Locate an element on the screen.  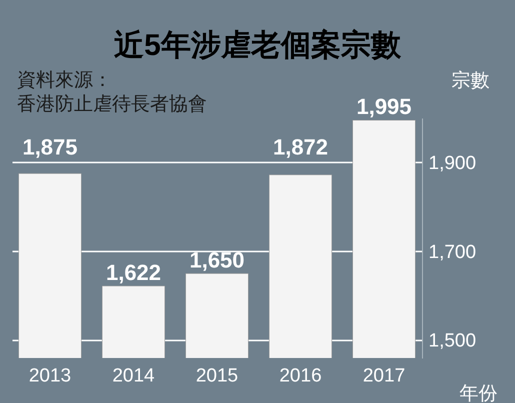
y-tick-label: 1,500 is located at coordinates (452, 341).